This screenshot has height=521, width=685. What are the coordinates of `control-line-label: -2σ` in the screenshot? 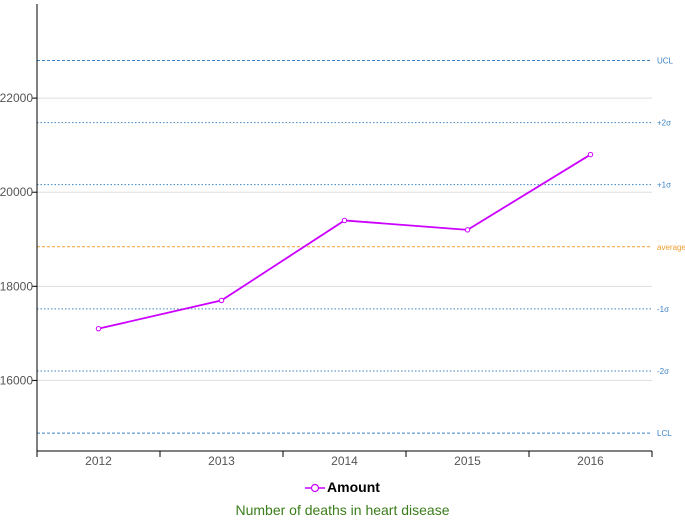 It's located at (663, 371).